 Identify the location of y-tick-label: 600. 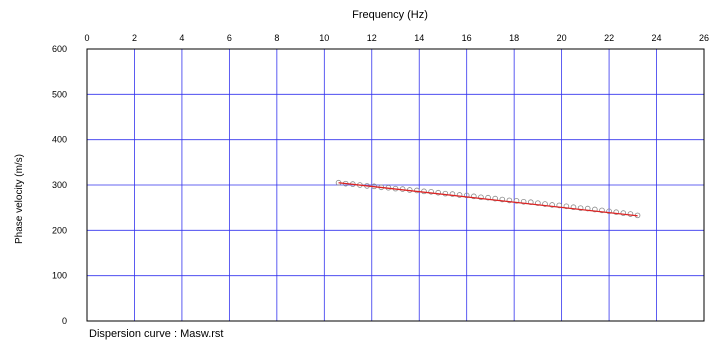
(59, 49).